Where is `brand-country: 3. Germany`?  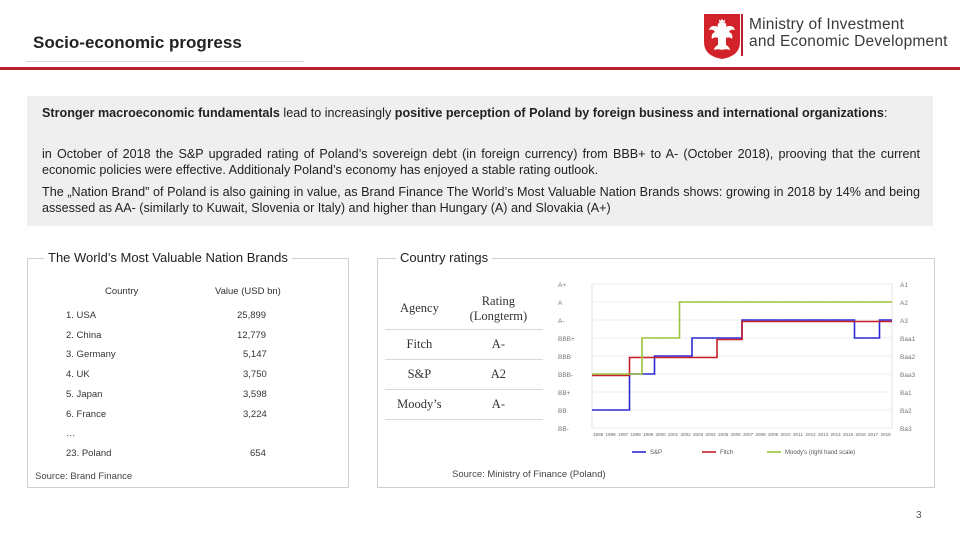 brand-country: 3. Germany is located at coordinates (91, 354).